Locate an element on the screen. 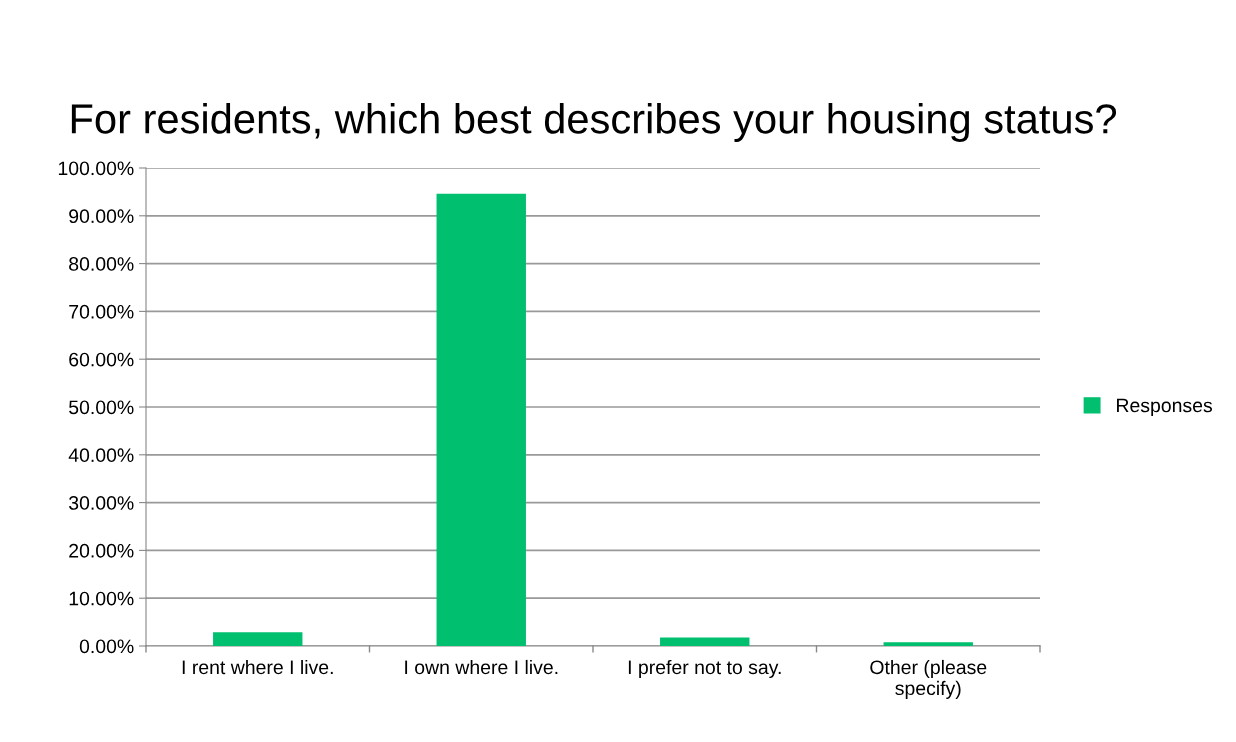 This screenshot has width=1236, height=742. x-tick-label: Other (please specify) is located at coordinates (928, 679).